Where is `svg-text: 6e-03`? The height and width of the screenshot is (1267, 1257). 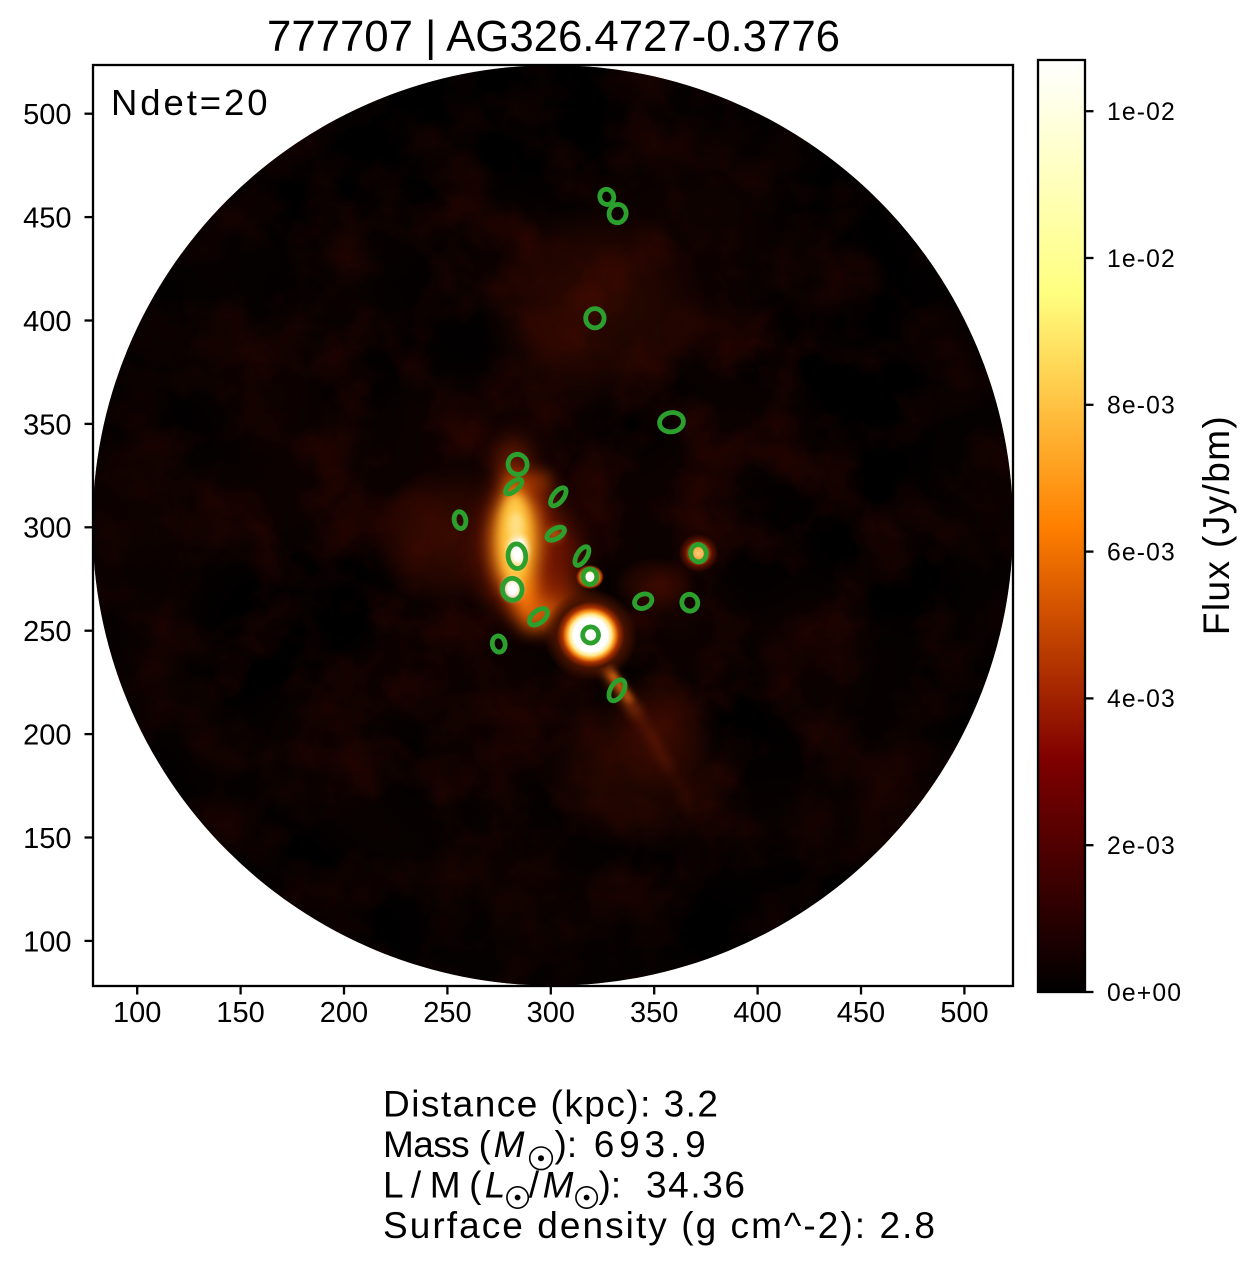 svg-text: 6e-03 is located at coordinates (1141, 552).